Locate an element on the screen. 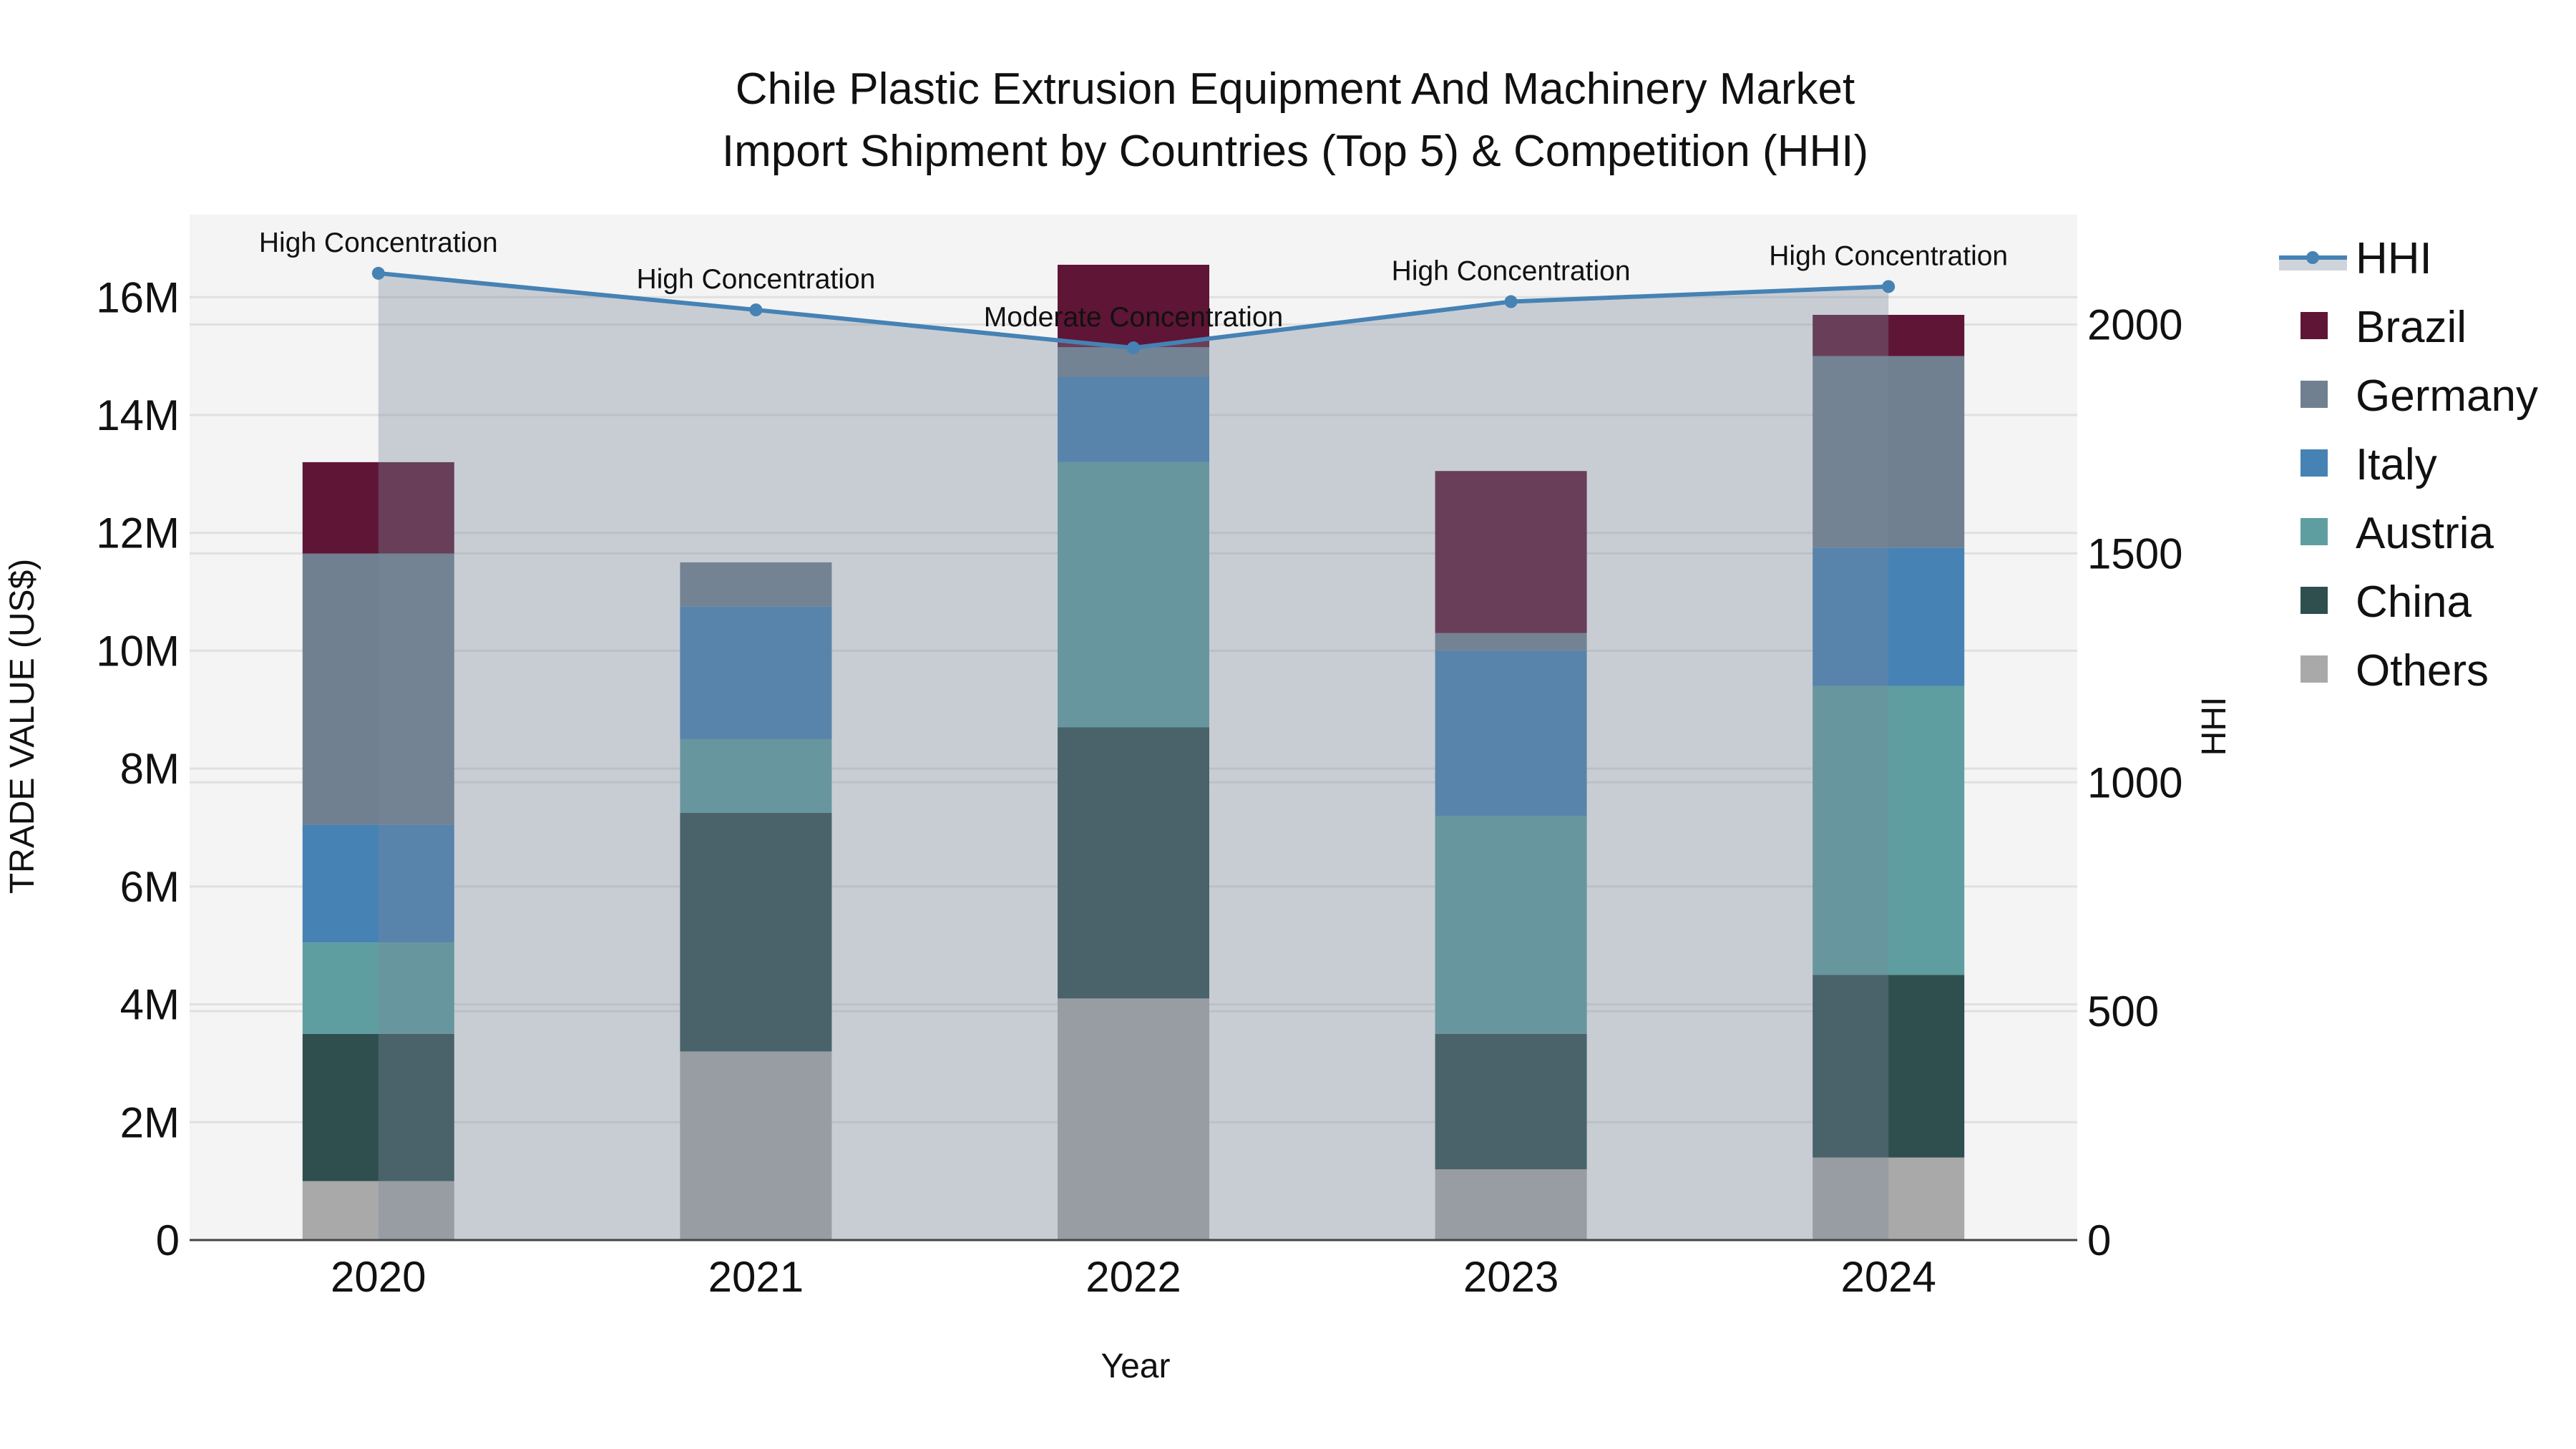 The width and height of the screenshot is (2576, 1449). bar-italy-2022 is located at coordinates (1133, 419).